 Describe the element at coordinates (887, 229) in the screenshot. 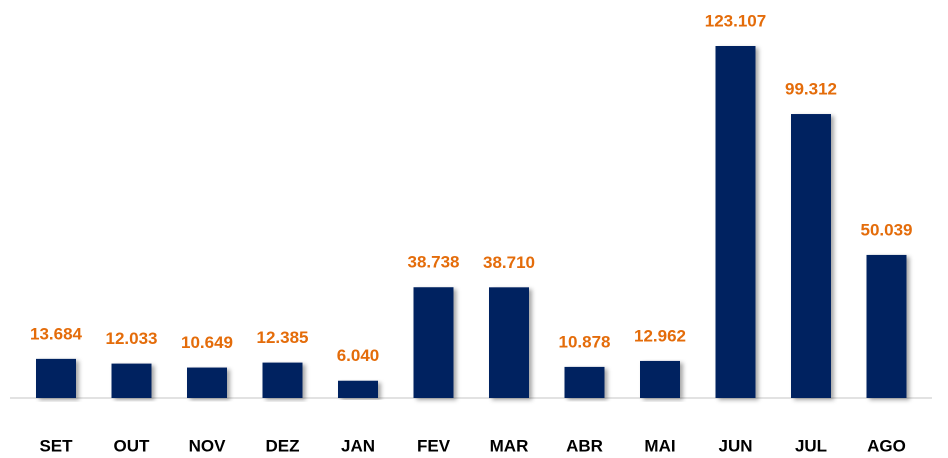

I see `value-label: 50.039` at that location.